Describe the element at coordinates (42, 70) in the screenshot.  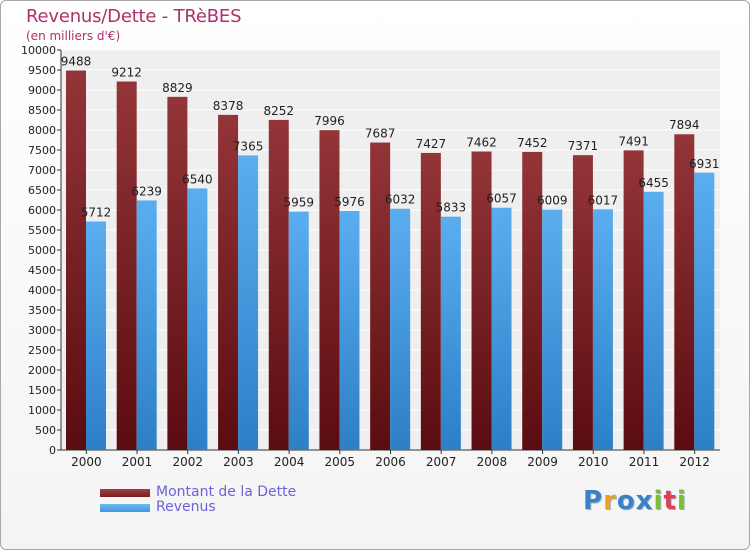
I see `y-tick-label: 9500` at that location.